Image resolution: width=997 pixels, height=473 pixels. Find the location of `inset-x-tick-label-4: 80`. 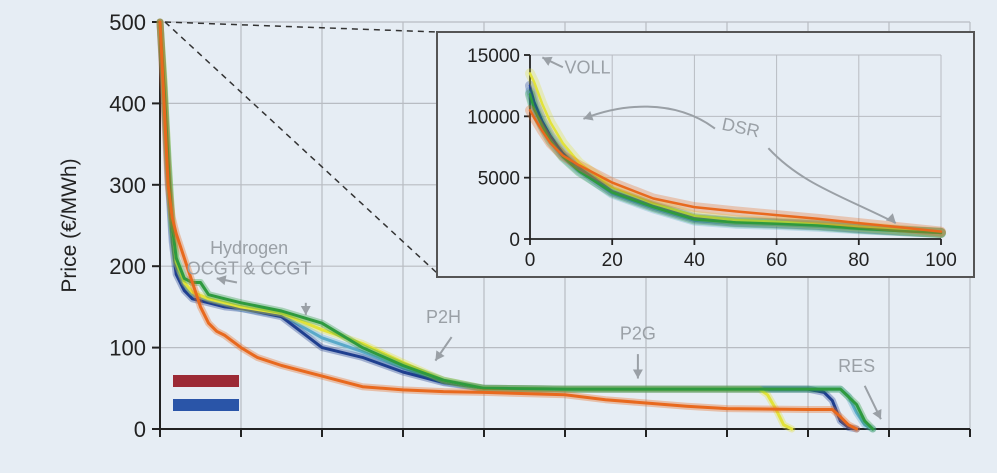

inset-x-tick-label-4: 80 is located at coordinates (858, 260).